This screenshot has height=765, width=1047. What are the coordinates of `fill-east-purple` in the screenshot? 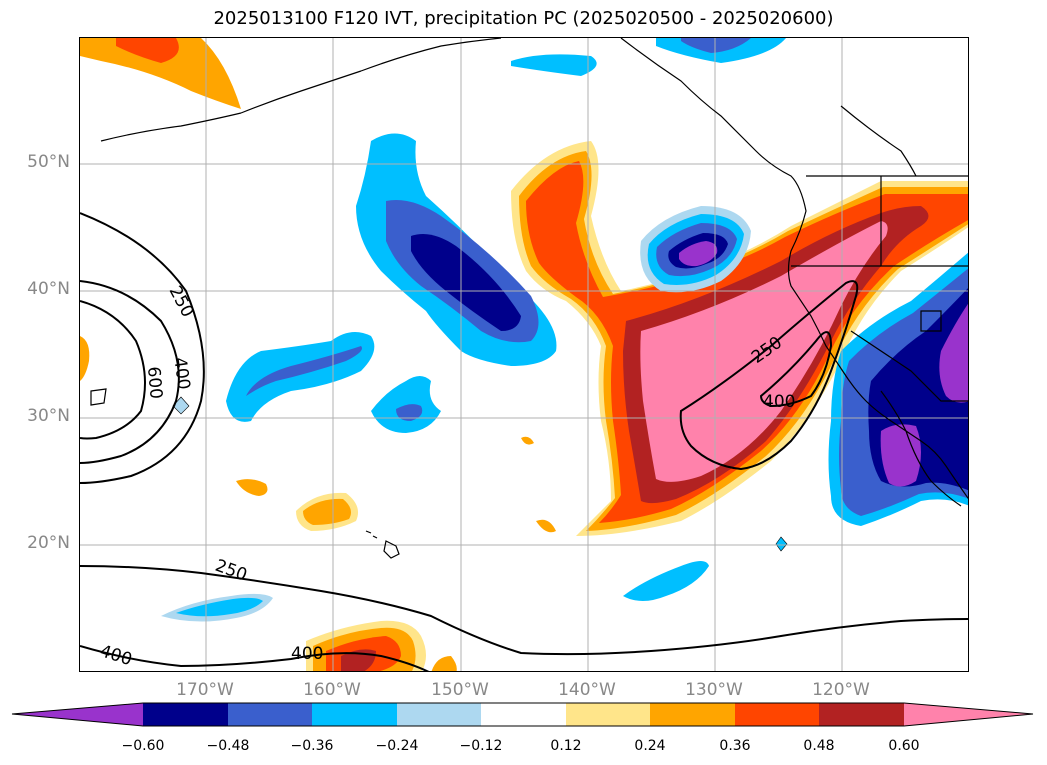 It's located at (900, 455).